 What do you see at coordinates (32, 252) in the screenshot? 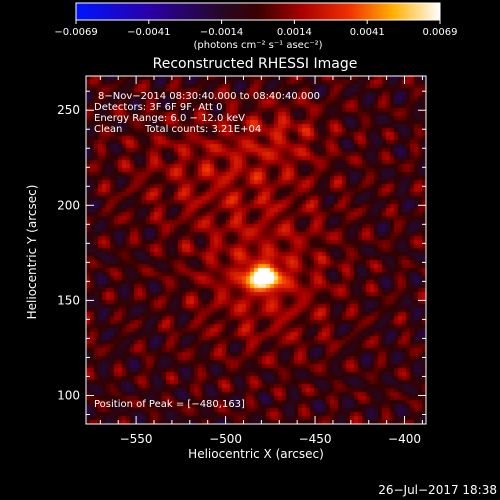
I see `y-axis-label: Heliocentric Y (arcsec)` at bounding box center [32, 252].